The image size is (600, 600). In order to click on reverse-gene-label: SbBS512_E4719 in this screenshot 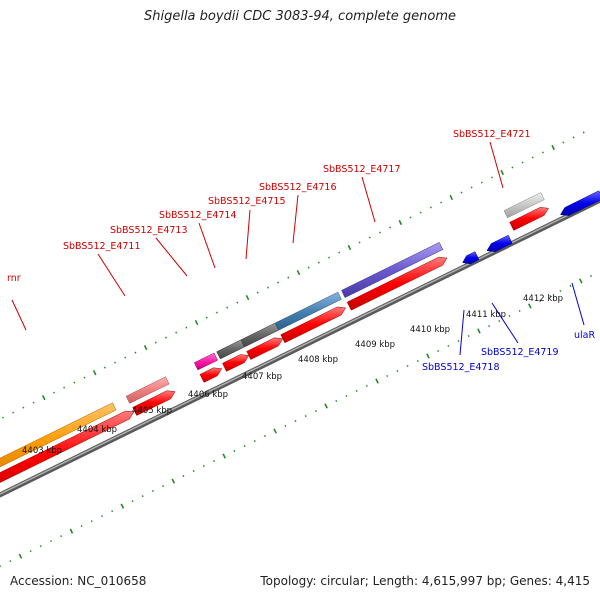, I will do `click(520, 352)`.